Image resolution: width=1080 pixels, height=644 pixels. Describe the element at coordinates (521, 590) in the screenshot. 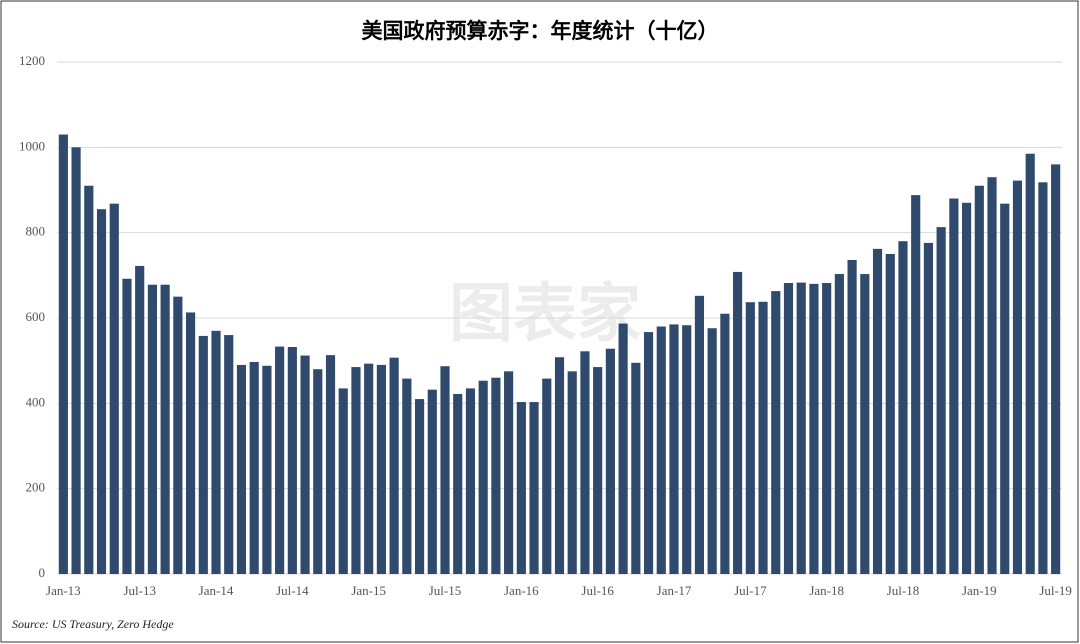

I see `x-tick-label: Jan-16` at that location.